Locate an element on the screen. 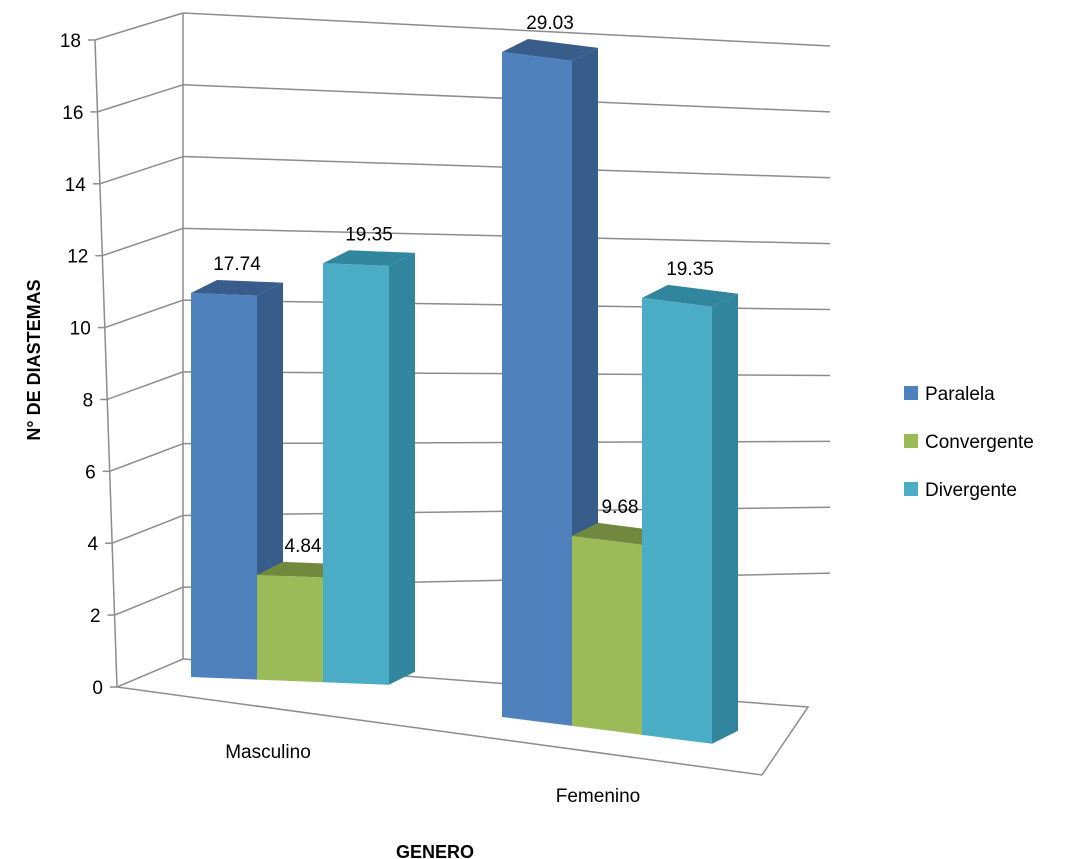  y-axis-title: N° DE DIASTEMAS is located at coordinates (34, 359).